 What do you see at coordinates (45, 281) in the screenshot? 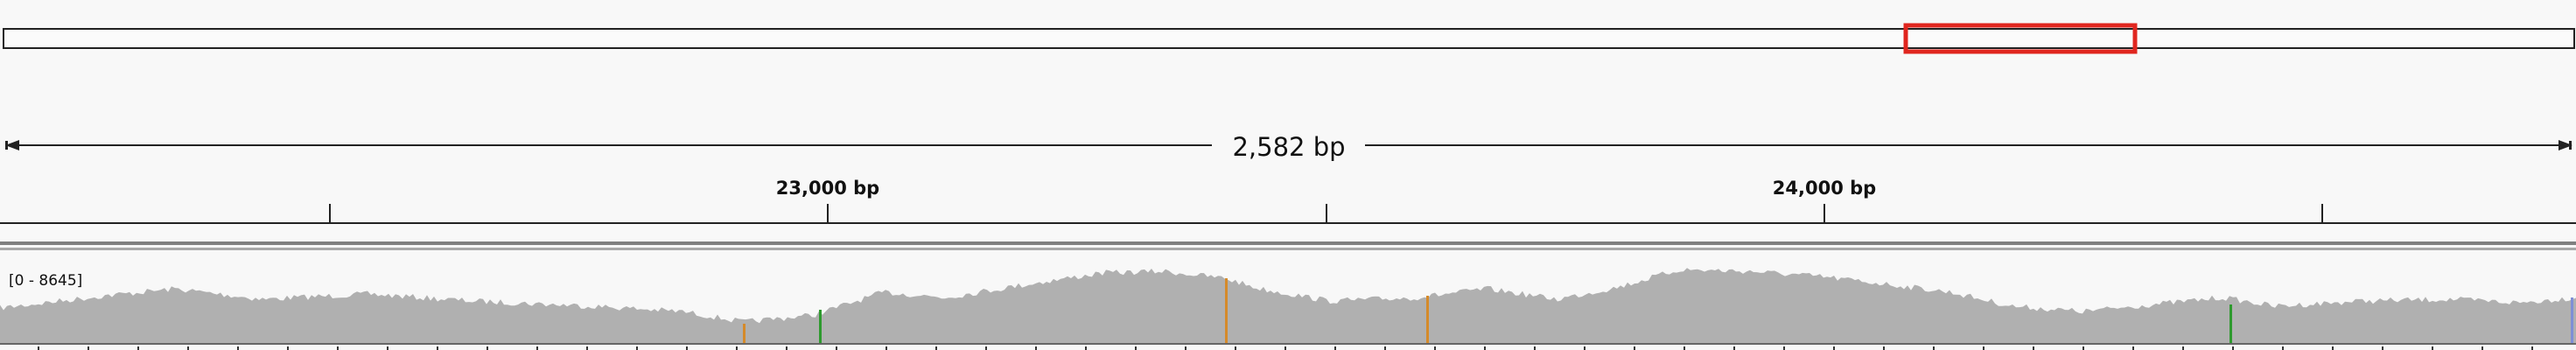
I see `coverage-range-label: [0 - 8645]` at bounding box center [45, 281].